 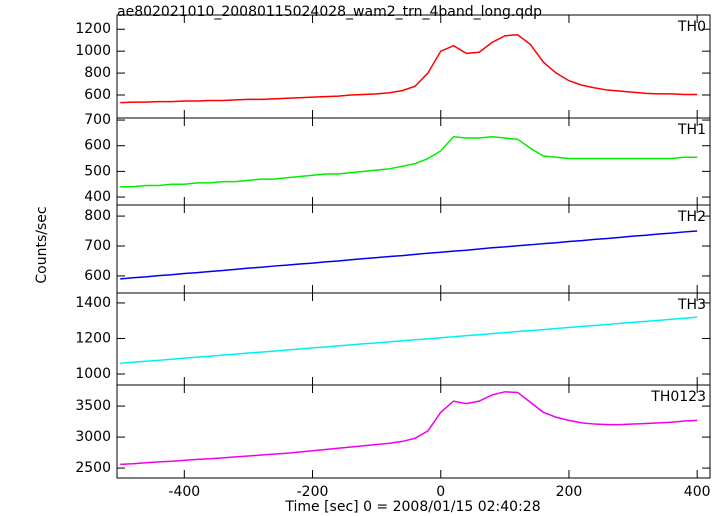 I want to click on series-label: TH1, so click(x=691, y=130).